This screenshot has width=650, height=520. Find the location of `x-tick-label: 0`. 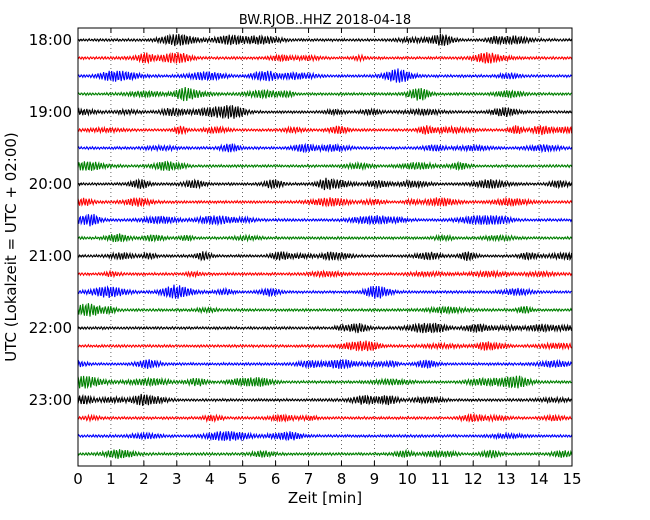

x-tick-label: 0 is located at coordinates (78, 479).